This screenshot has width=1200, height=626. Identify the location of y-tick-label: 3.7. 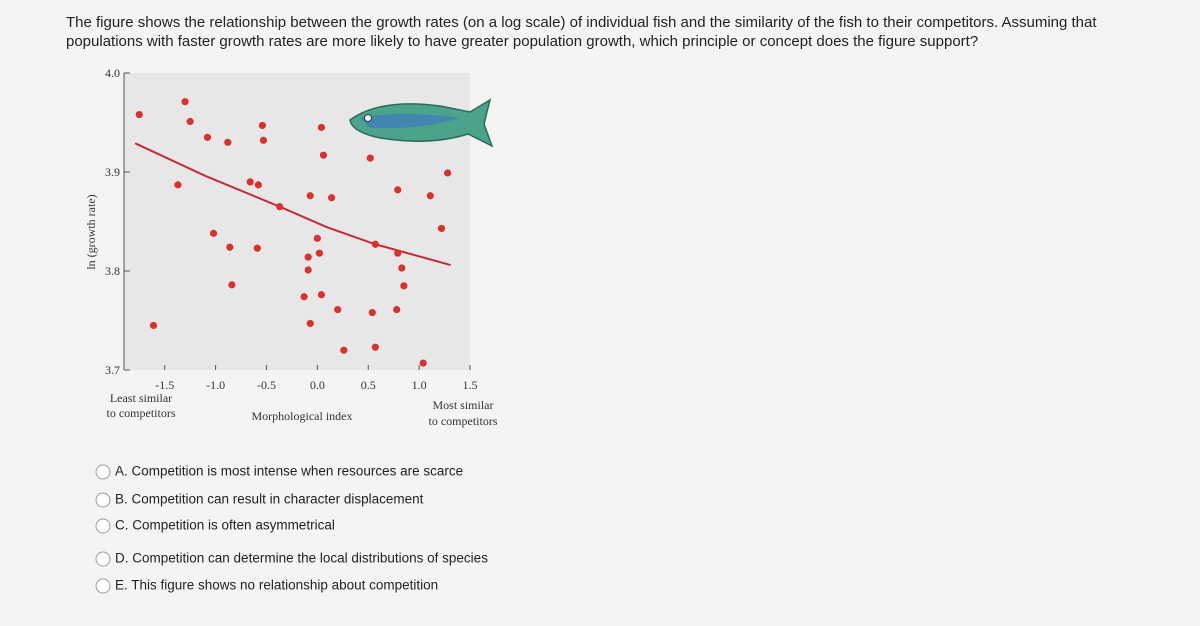
(112, 370).